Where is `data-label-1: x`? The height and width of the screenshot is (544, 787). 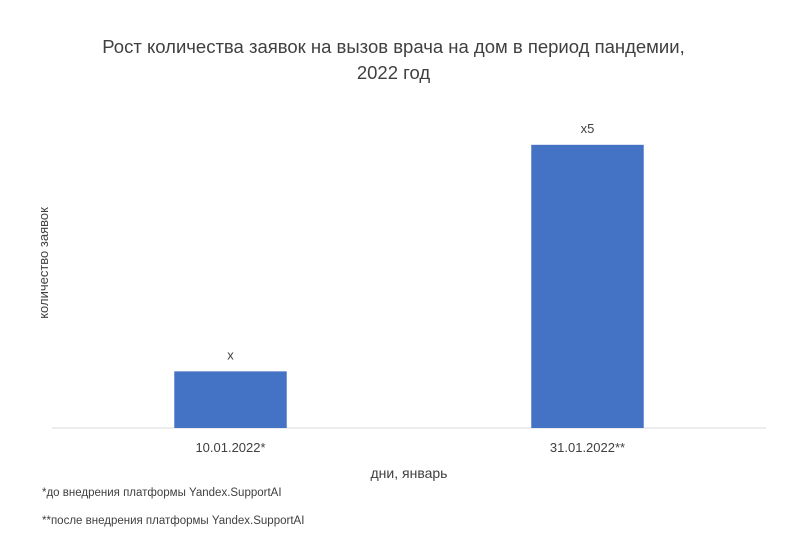
data-label-1: x is located at coordinates (230, 354).